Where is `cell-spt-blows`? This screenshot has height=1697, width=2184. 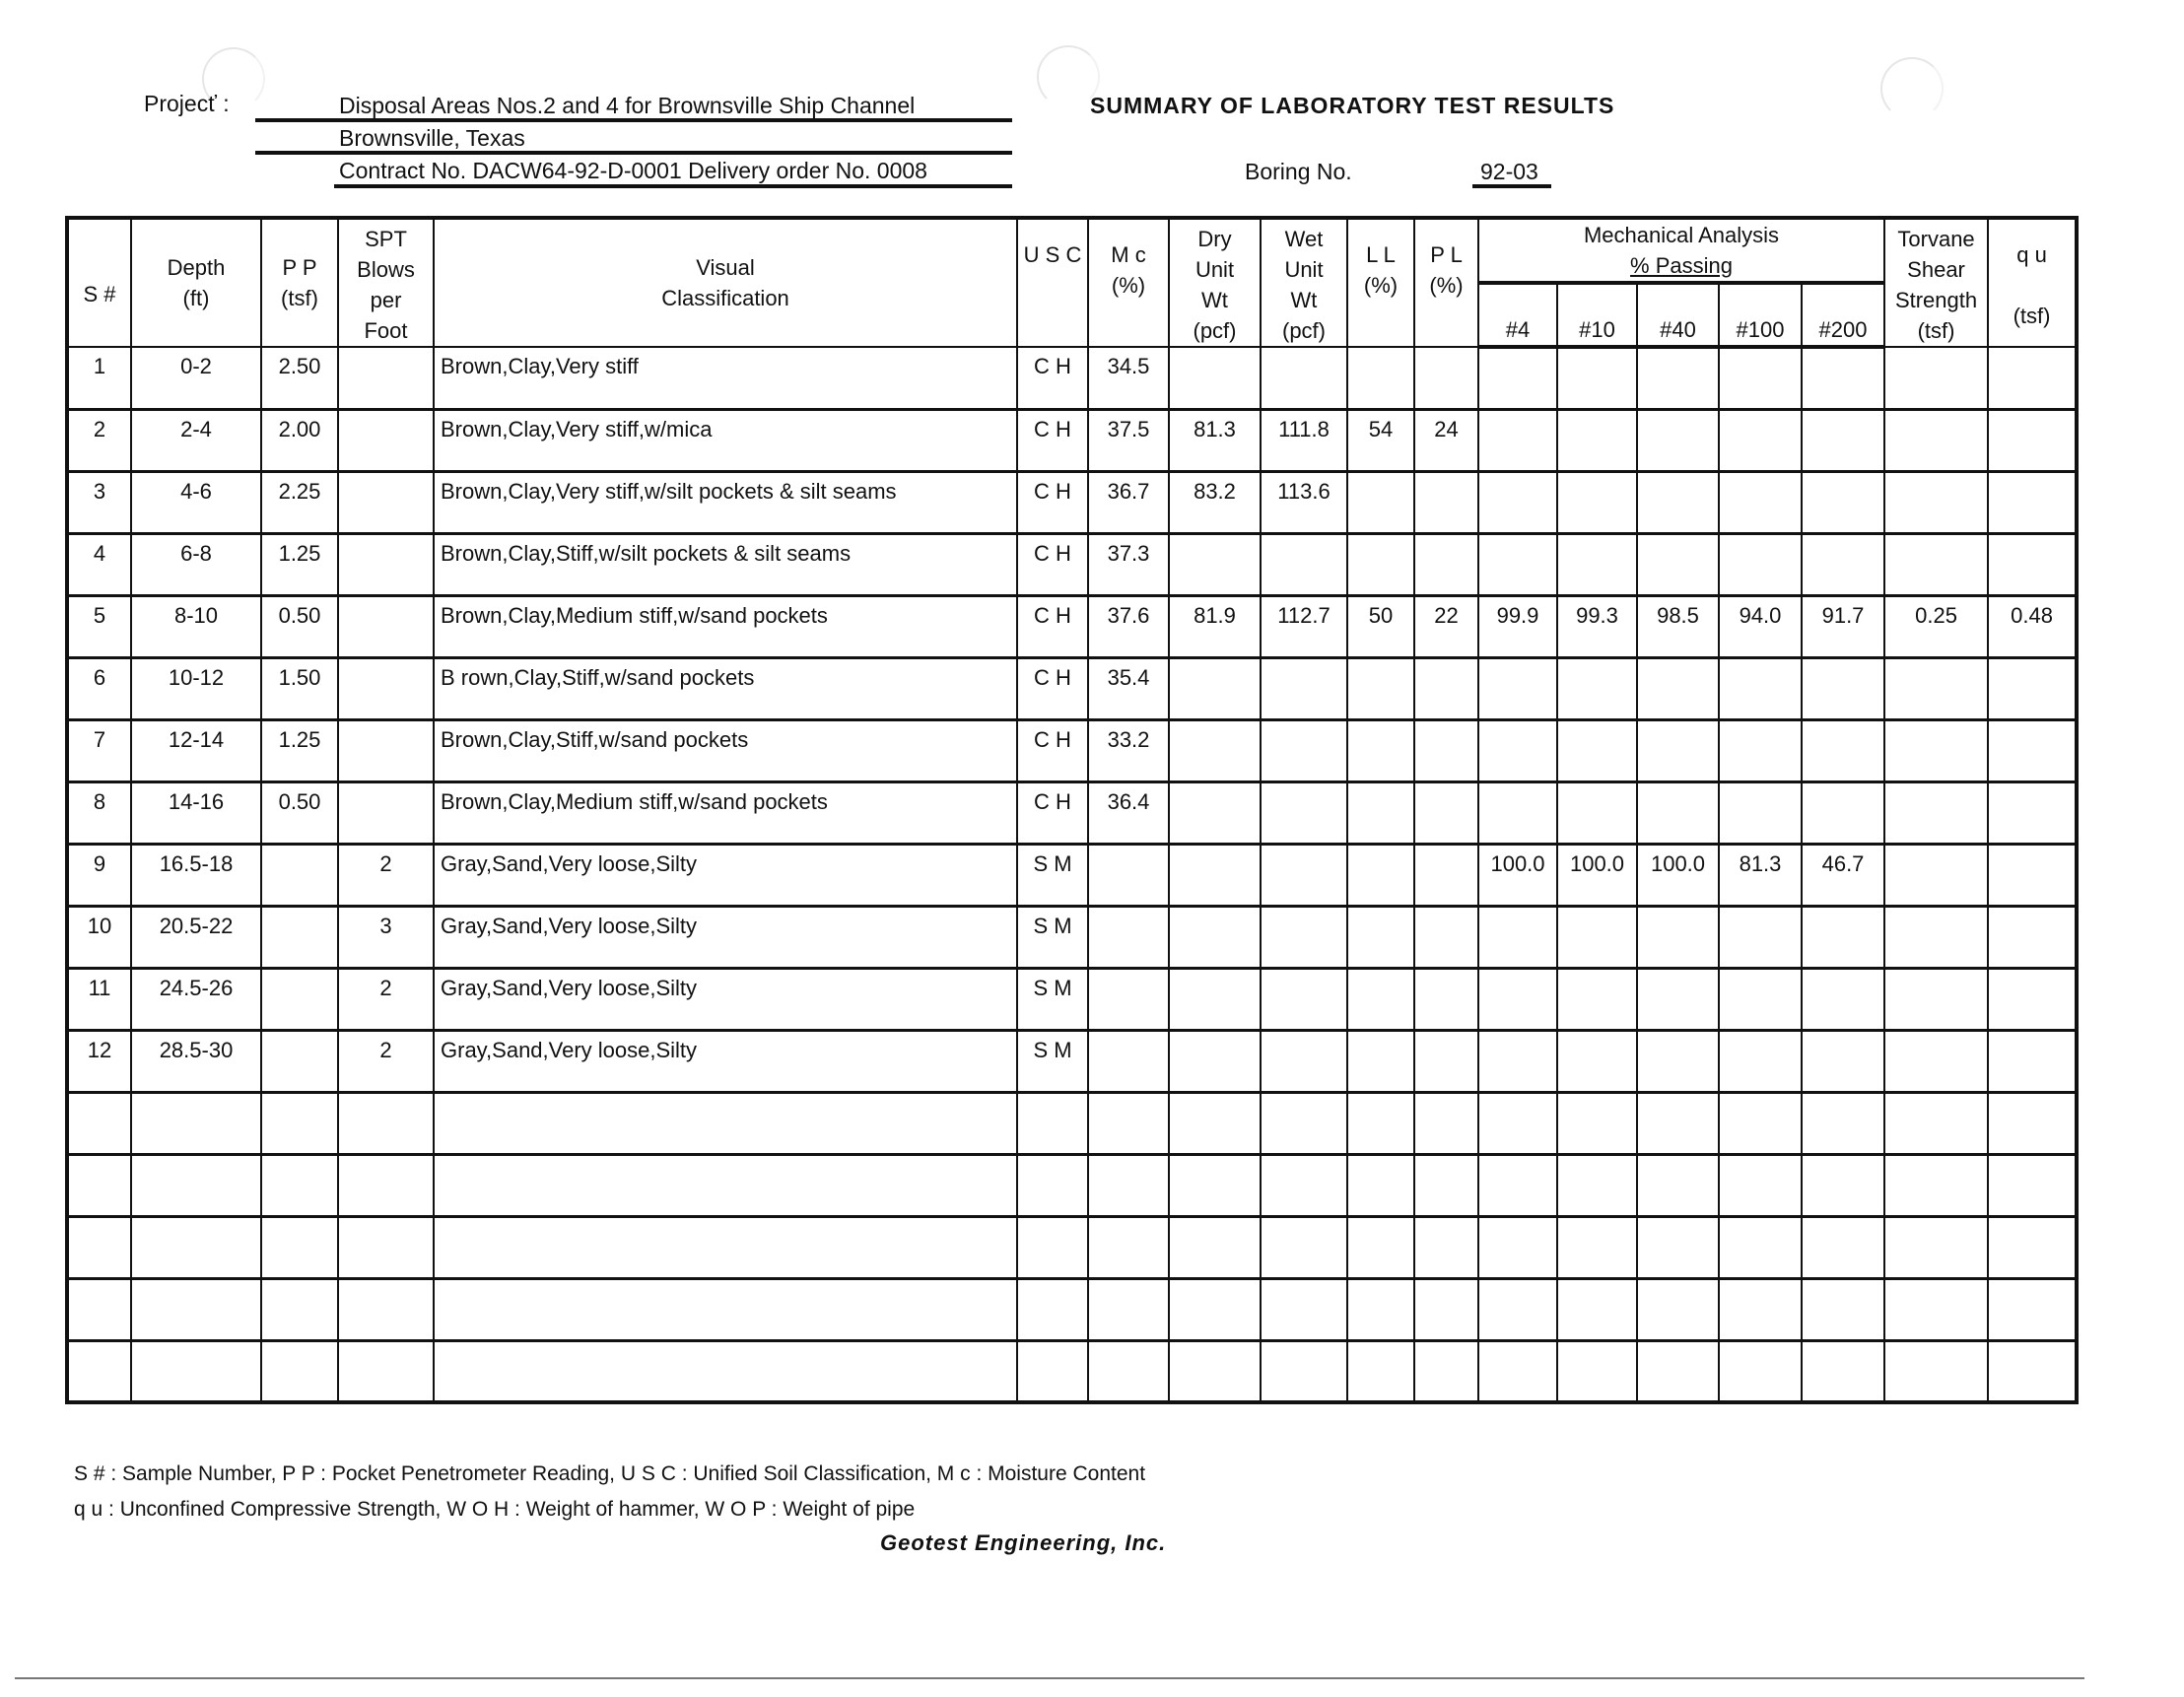 cell-spt-blows is located at coordinates (386, 1371).